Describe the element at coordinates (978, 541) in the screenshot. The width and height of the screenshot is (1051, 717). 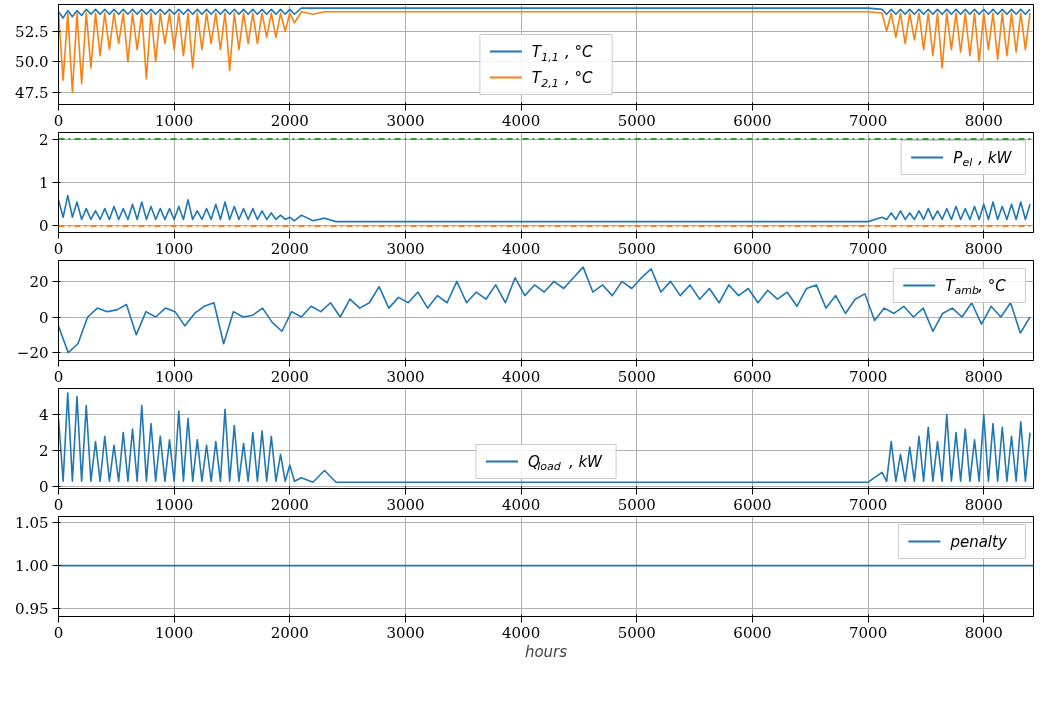
I see `legend-label: penalty` at that location.